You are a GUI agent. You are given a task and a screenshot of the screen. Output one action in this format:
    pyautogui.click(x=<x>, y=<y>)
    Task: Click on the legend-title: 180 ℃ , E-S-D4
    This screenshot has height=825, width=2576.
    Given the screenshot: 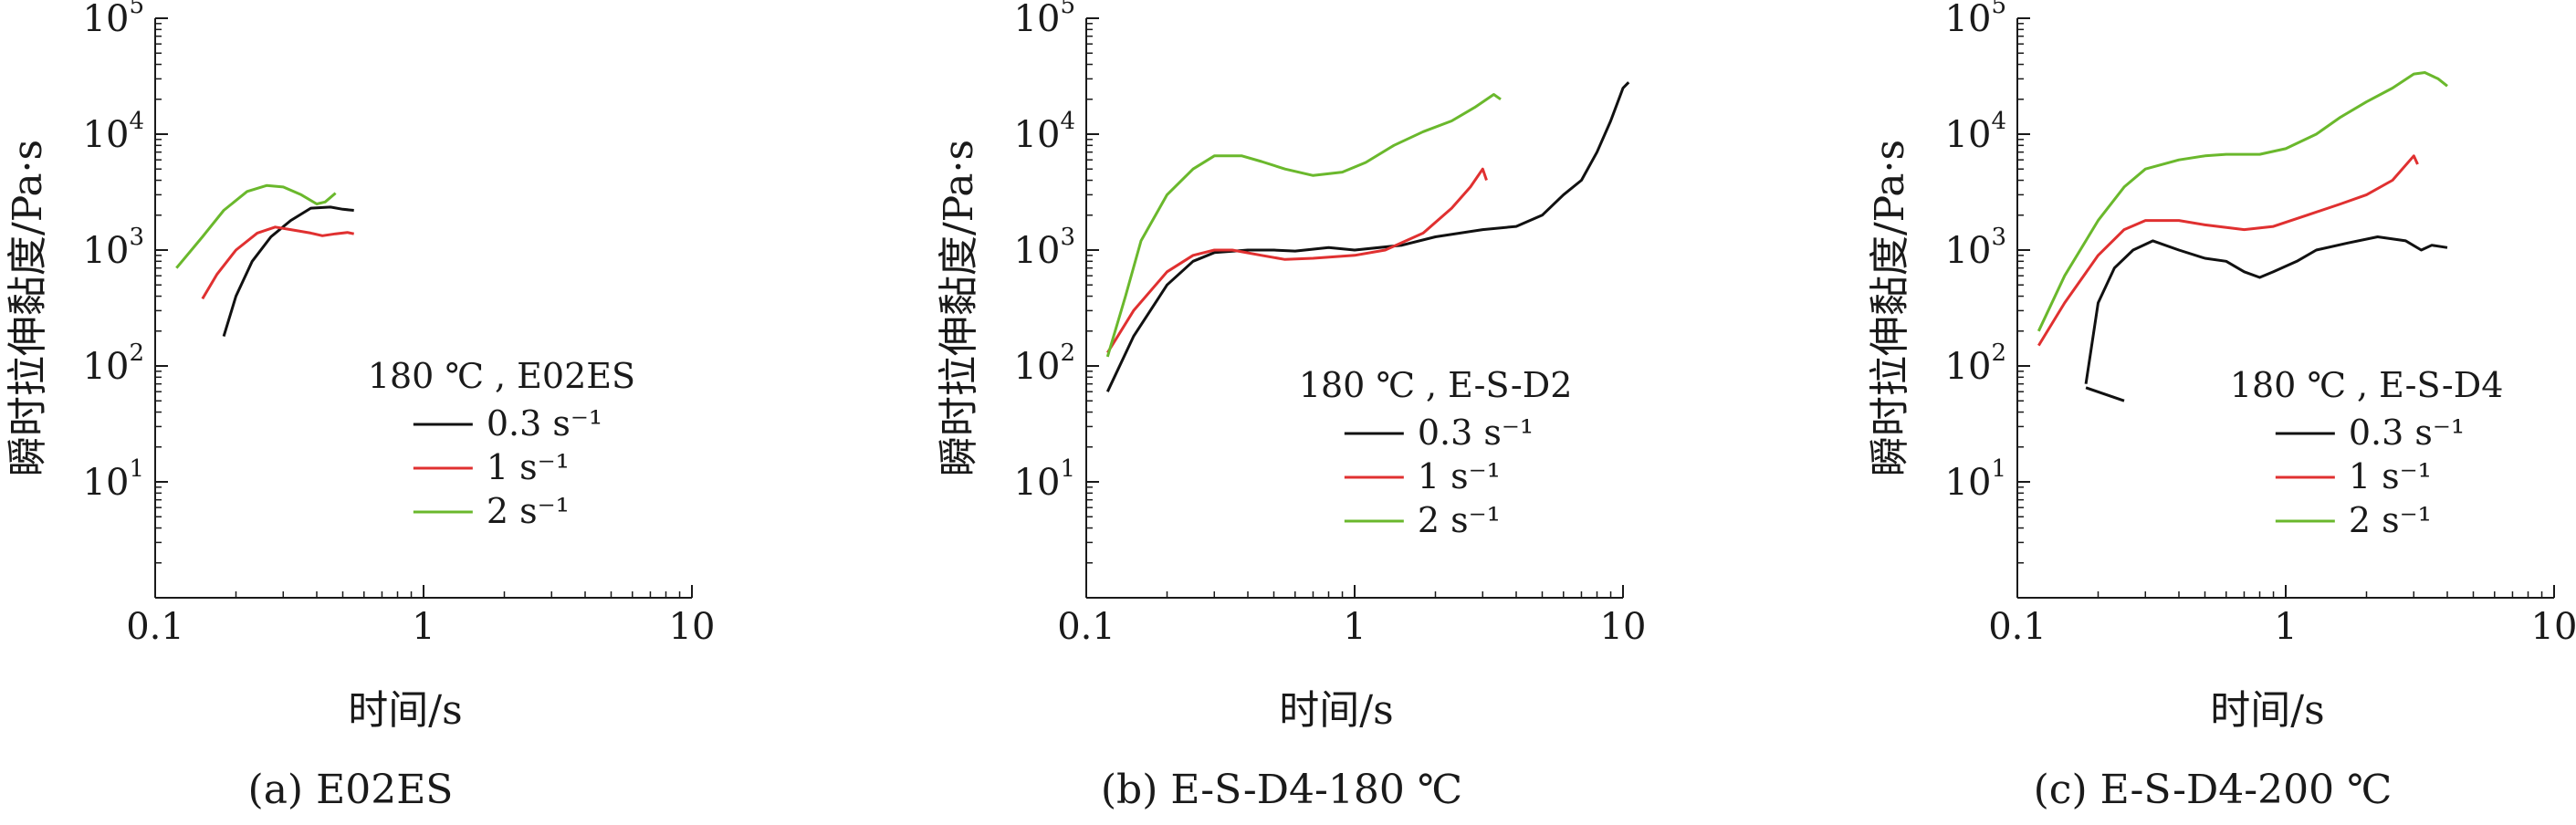 What is the action you would take?
    pyautogui.click(x=2367, y=385)
    